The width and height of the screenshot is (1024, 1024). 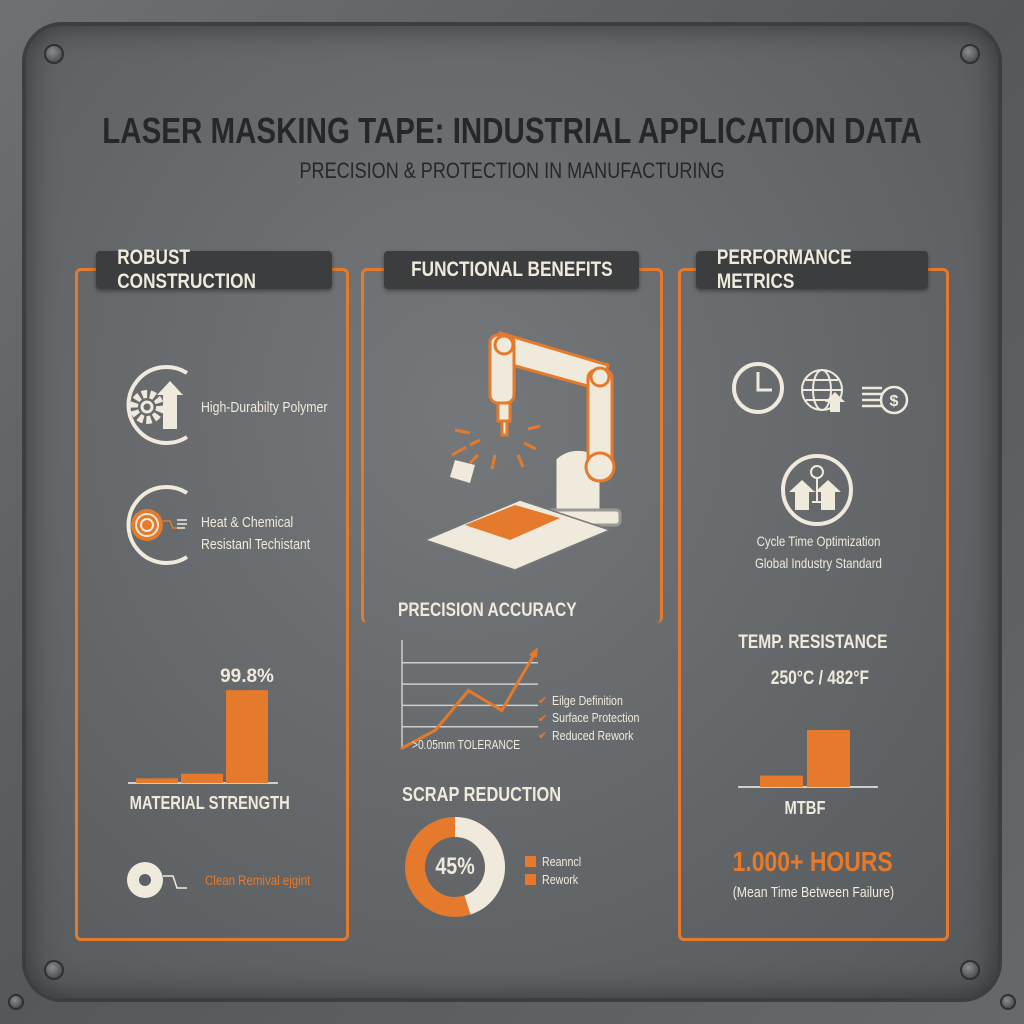 I want to click on checklist-item: ✔ Reduced Rework, so click(x=596, y=736).